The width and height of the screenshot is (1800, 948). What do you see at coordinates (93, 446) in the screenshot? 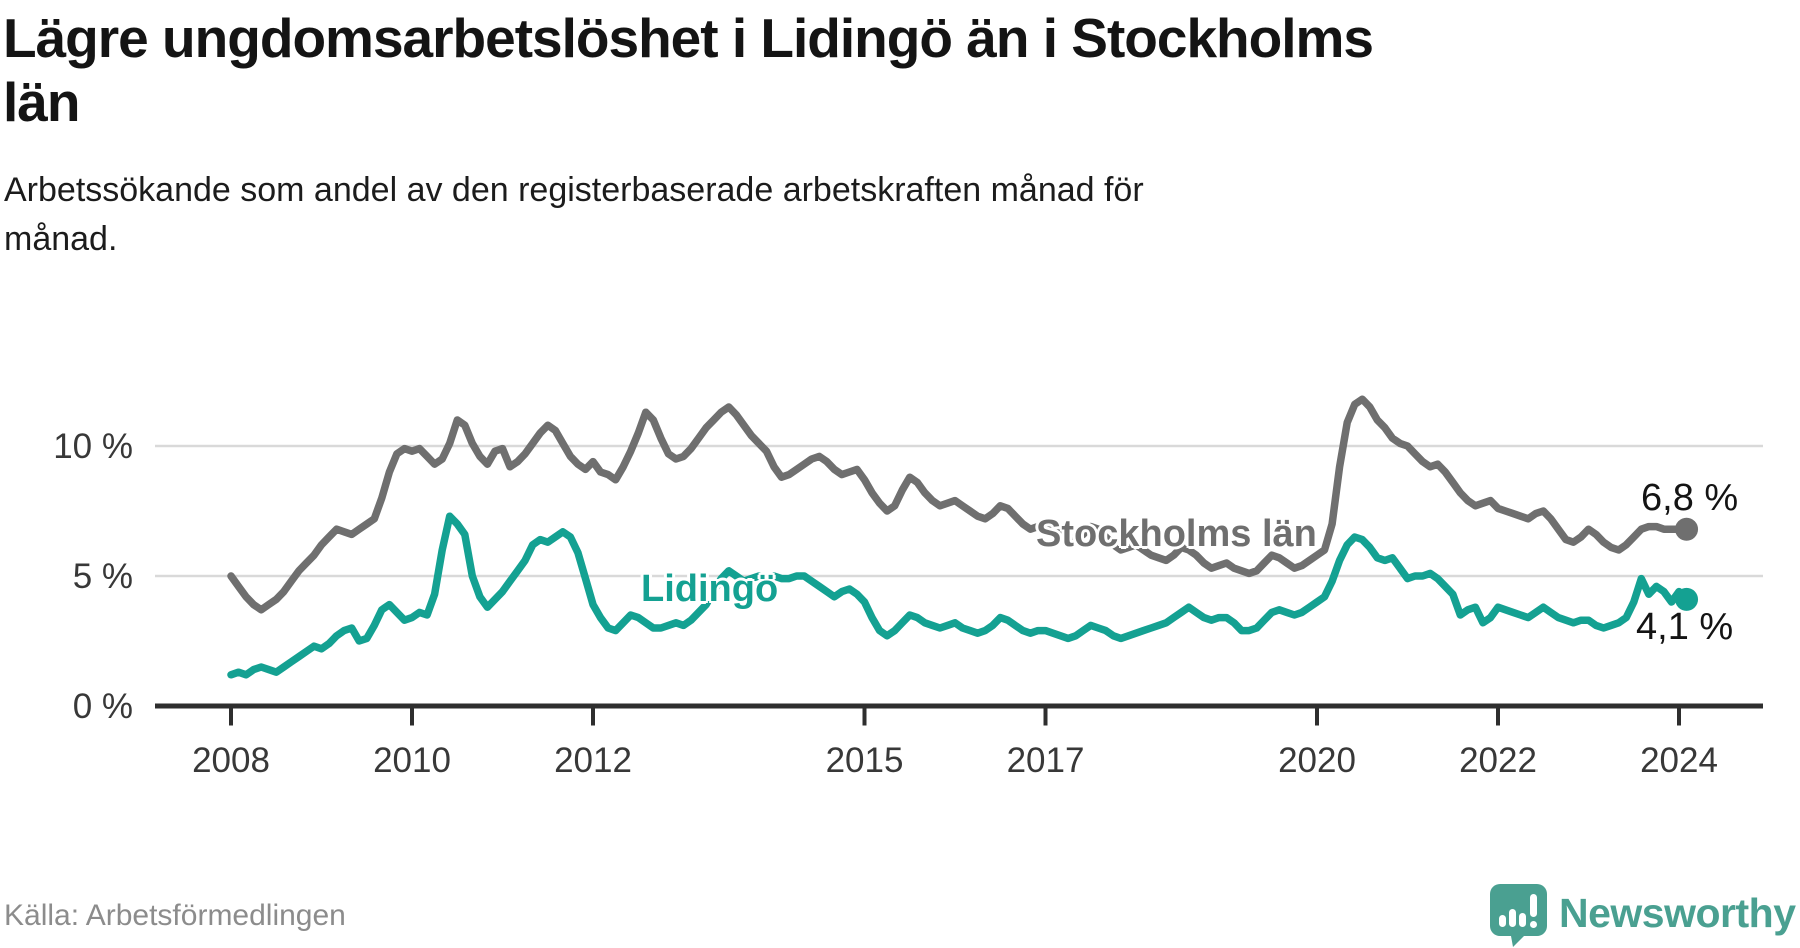
I see `y-tick-label-10: 10 %` at bounding box center [93, 446].